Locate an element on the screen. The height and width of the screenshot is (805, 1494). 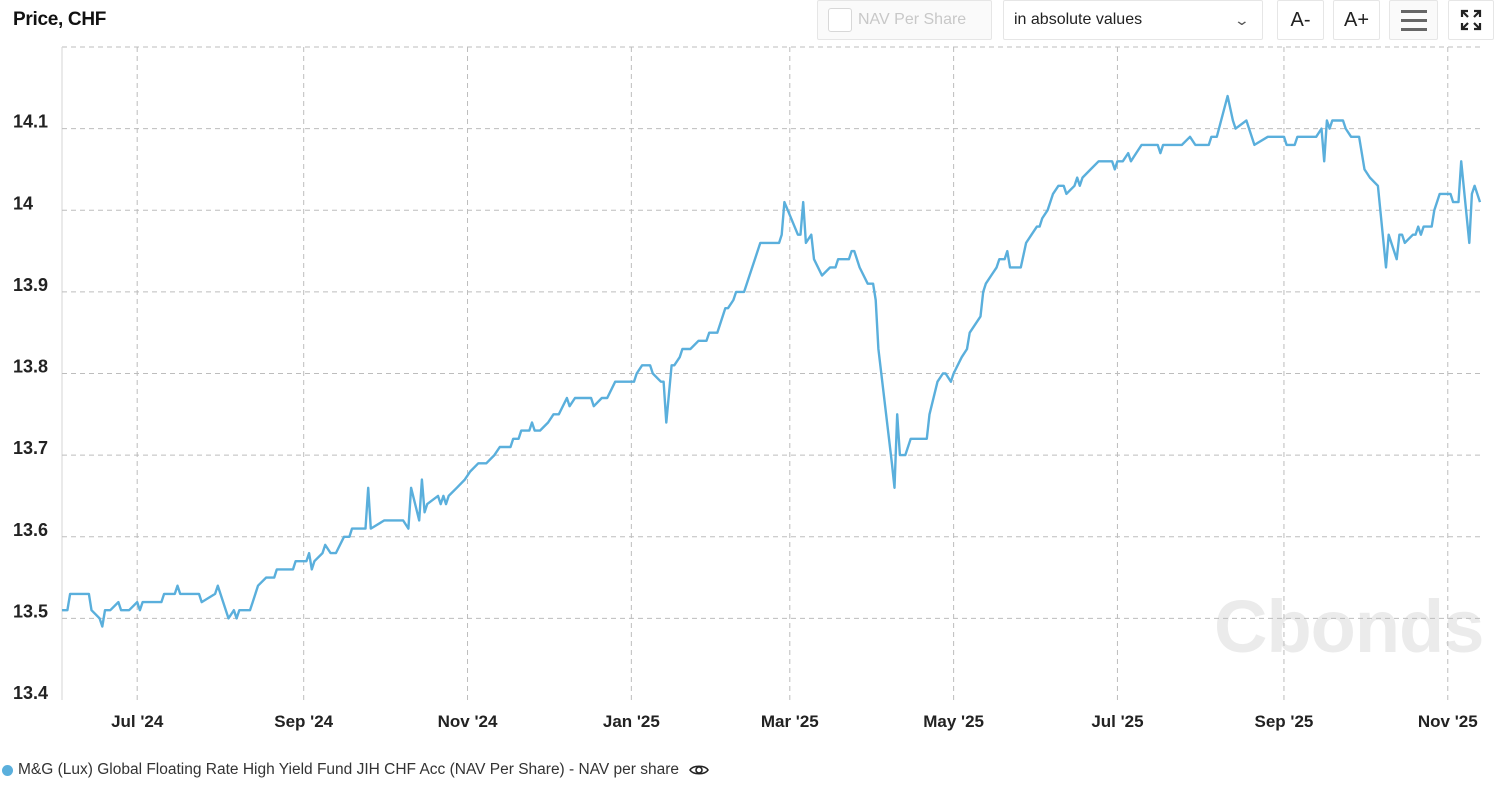
x-tick-label: Nov '25 is located at coordinates (1448, 721).